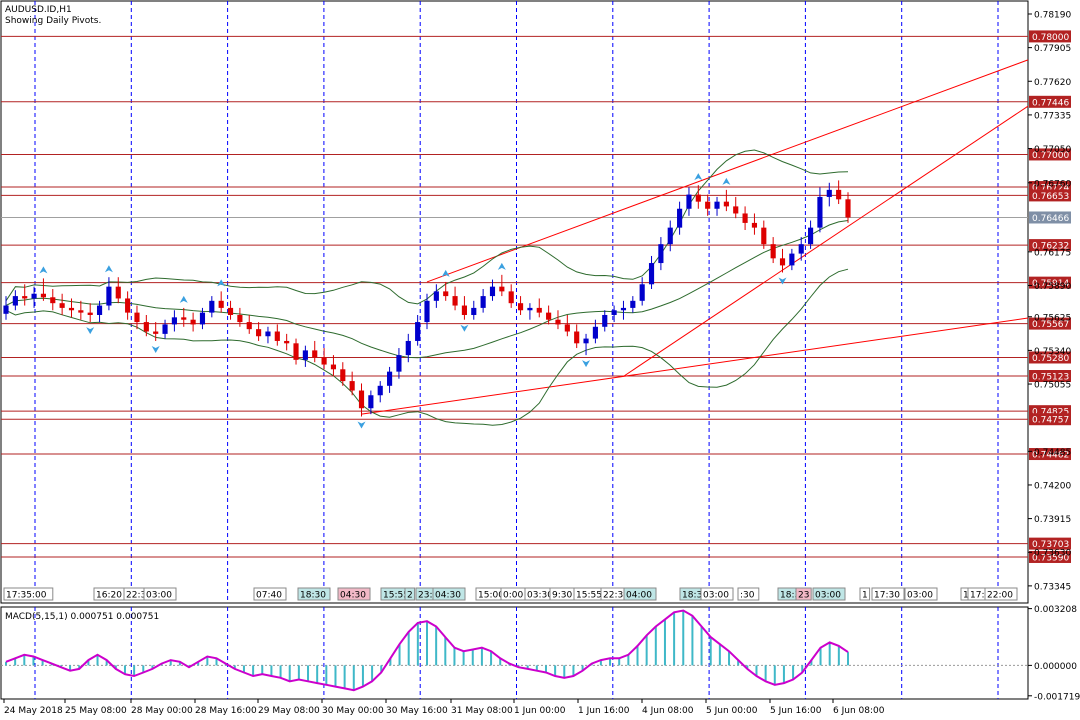 The image size is (1080, 720). Describe the element at coordinates (513, 596) in the screenshot. I see `session-label-text: 0:00` at that location.